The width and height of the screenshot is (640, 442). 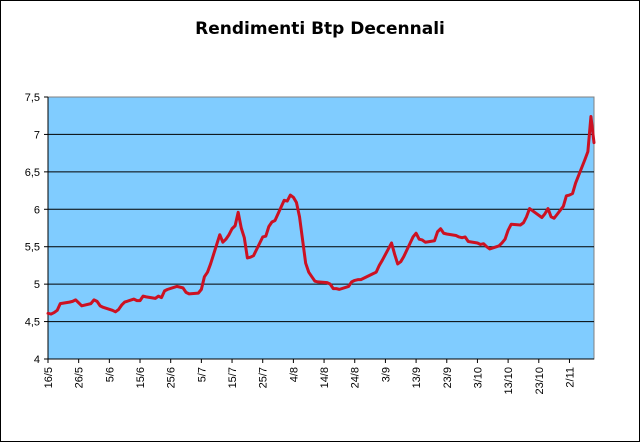 What do you see at coordinates (110, 374) in the screenshot?
I see `x-tick-label: 5/6` at bounding box center [110, 374].